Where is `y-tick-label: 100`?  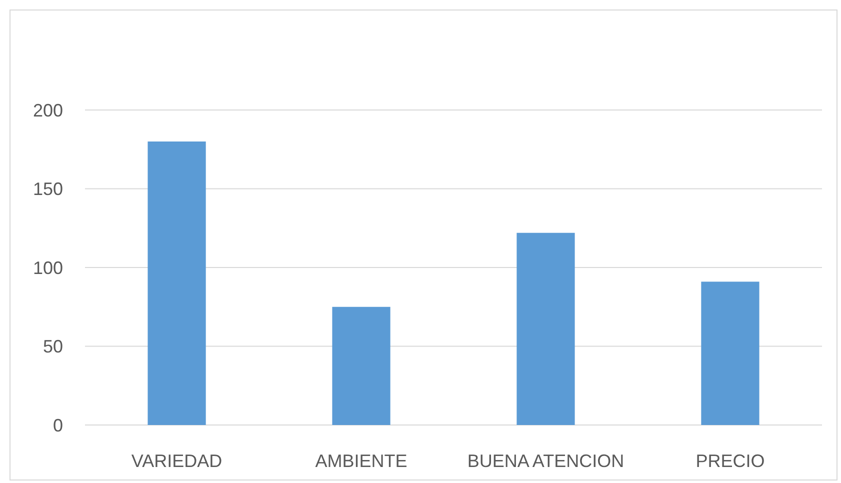
y-tick-label: 100 is located at coordinates (47, 268).